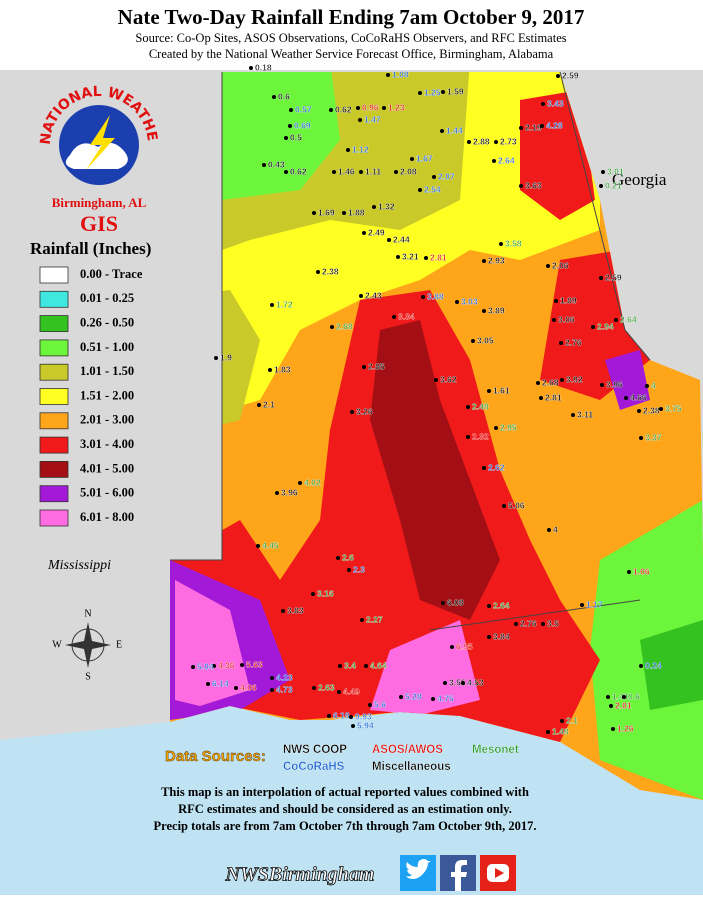 The image size is (703, 918). What do you see at coordinates (594, 604) in the screenshot?
I see `station-value: 1.17` at bounding box center [594, 604].